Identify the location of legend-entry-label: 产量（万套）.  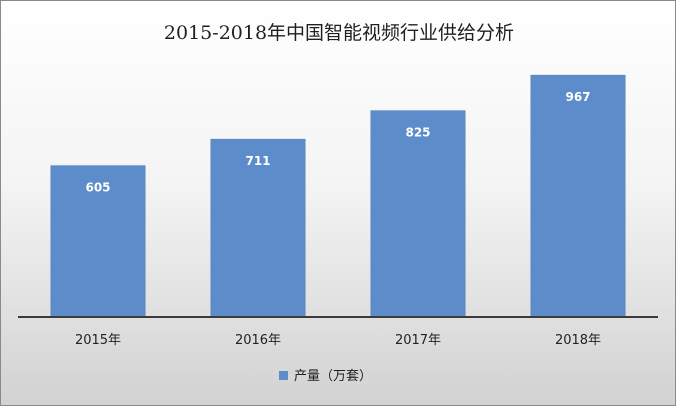
(333, 376).